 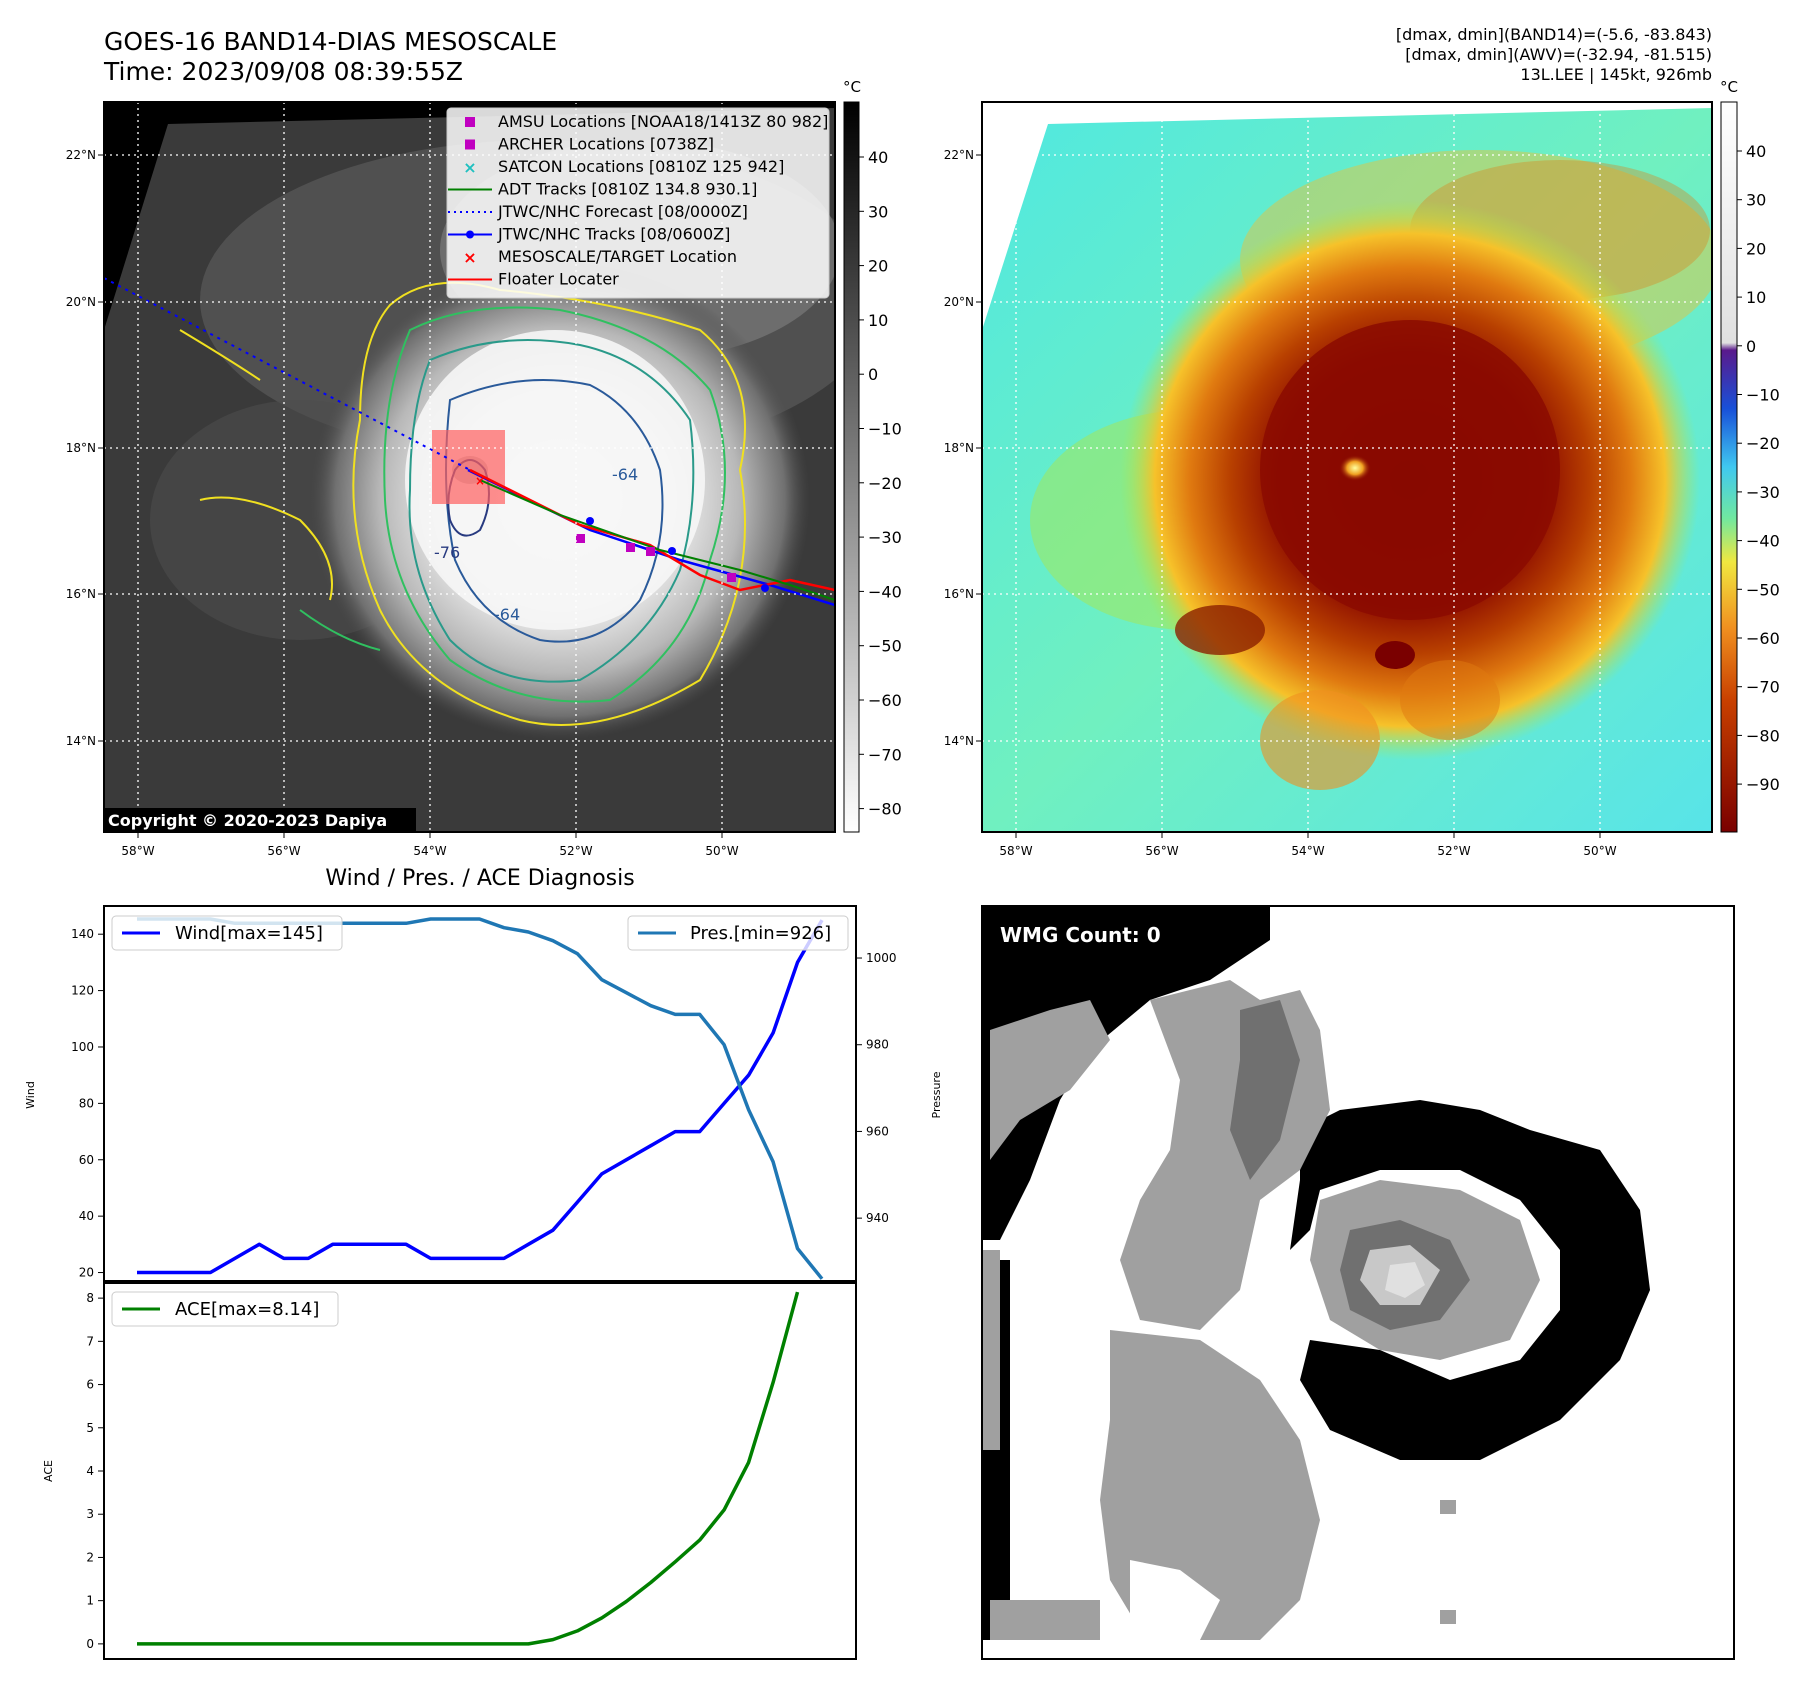 What do you see at coordinates (1080, 935) in the screenshot?
I see `wmg-count: WMG Count: 0` at bounding box center [1080, 935].